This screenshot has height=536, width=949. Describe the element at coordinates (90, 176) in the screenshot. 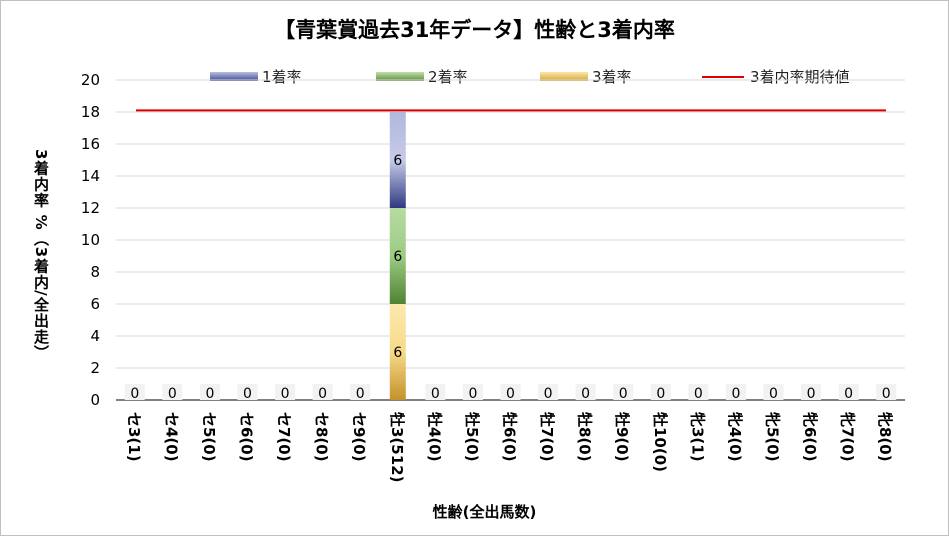

I see `y-tick-label: 14` at that location.